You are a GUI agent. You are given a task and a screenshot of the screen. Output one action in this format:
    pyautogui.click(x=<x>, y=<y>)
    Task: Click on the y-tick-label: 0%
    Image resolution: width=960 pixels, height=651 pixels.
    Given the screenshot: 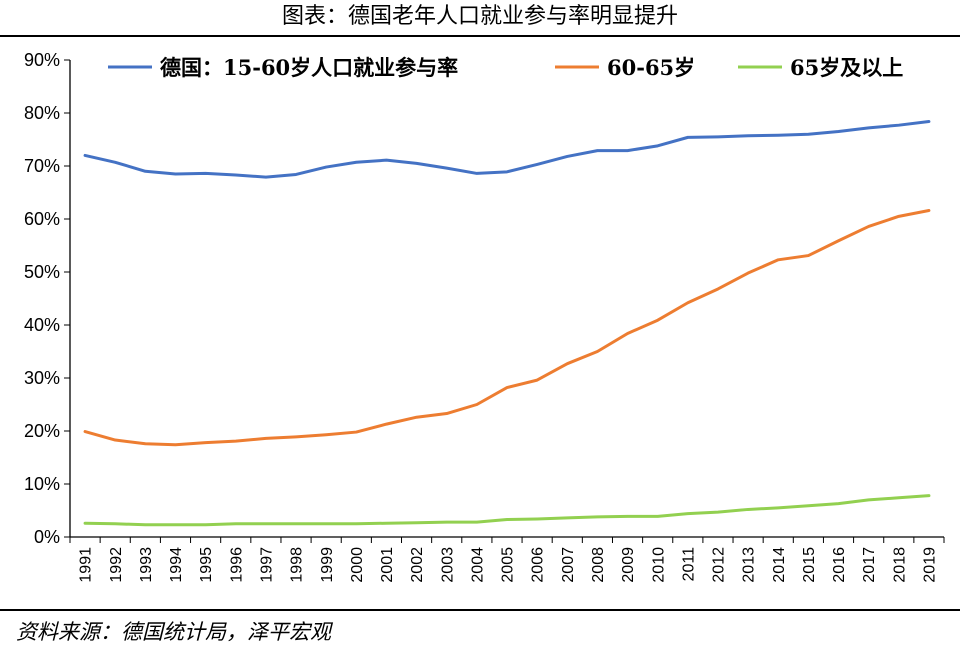 What is the action you would take?
    pyautogui.click(x=47, y=537)
    